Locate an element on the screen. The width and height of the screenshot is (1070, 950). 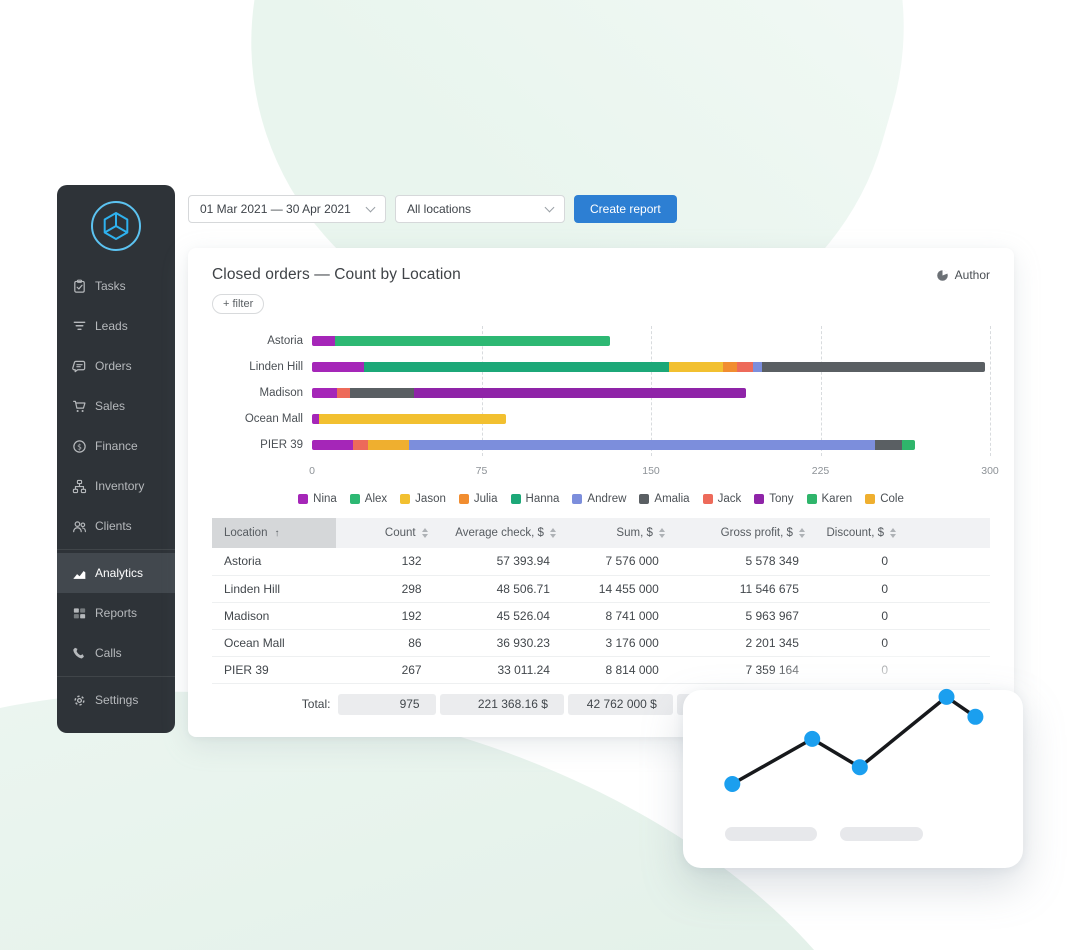
legend-item-hanna: Hanna is located at coordinates (534, 499).